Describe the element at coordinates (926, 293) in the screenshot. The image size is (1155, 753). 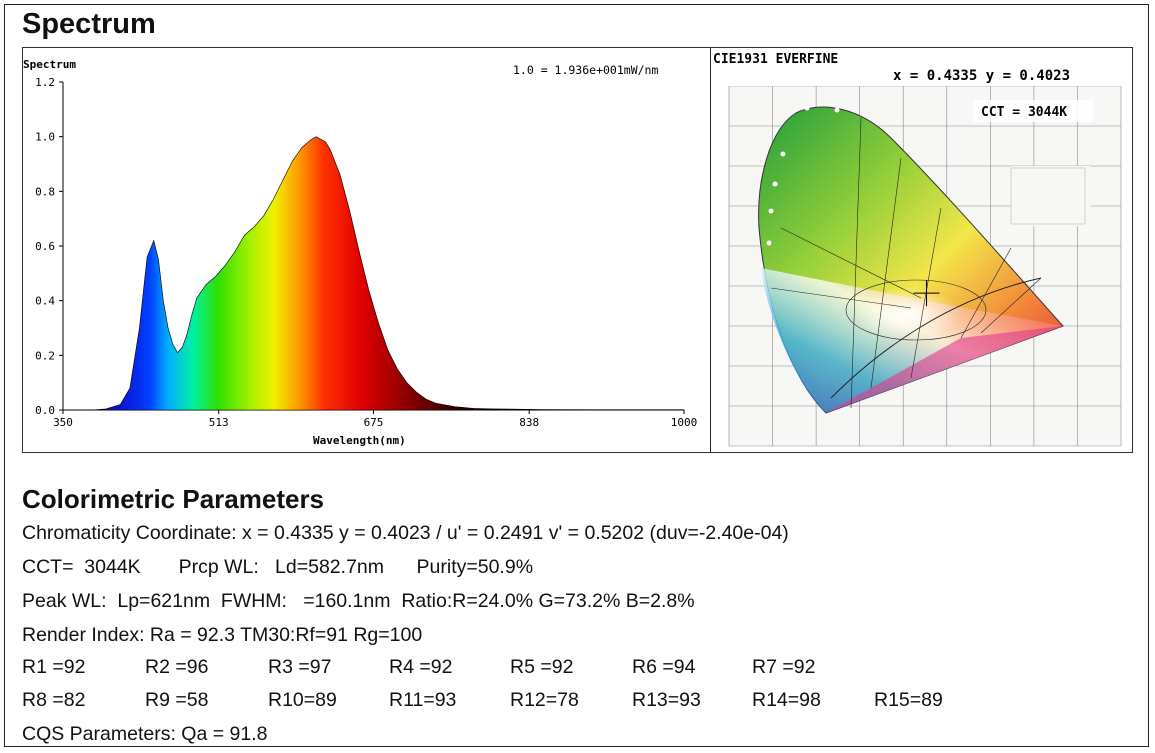
I see `chromaticity-crosshair` at that location.